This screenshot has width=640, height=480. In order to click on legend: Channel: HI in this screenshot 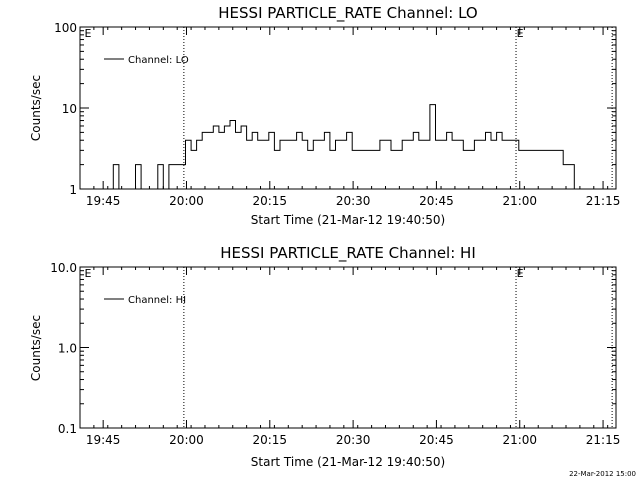, I will do `click(145, 300)`.